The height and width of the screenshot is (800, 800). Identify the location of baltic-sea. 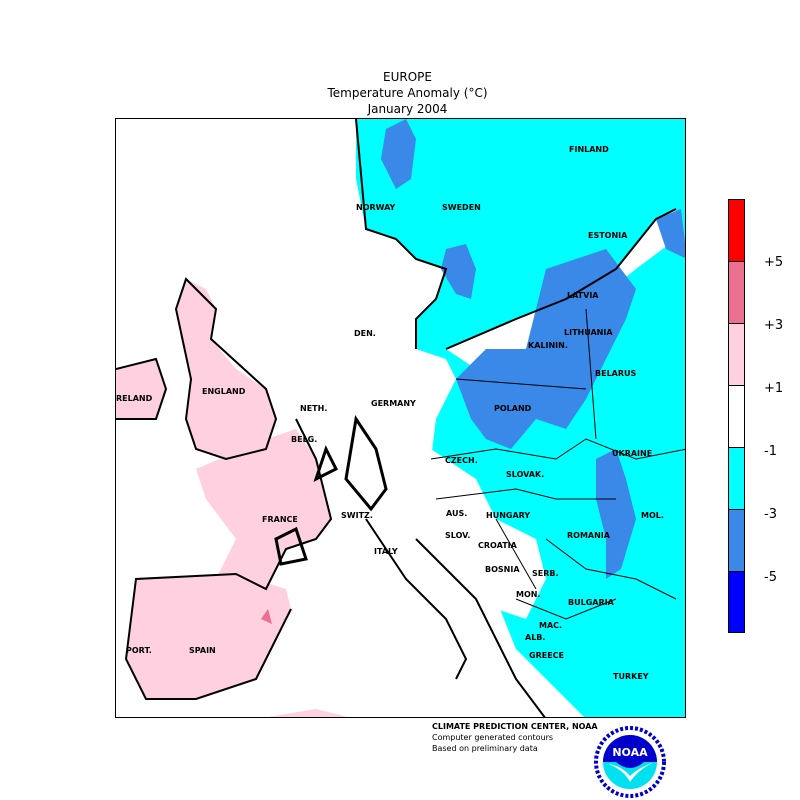
(561, 289).